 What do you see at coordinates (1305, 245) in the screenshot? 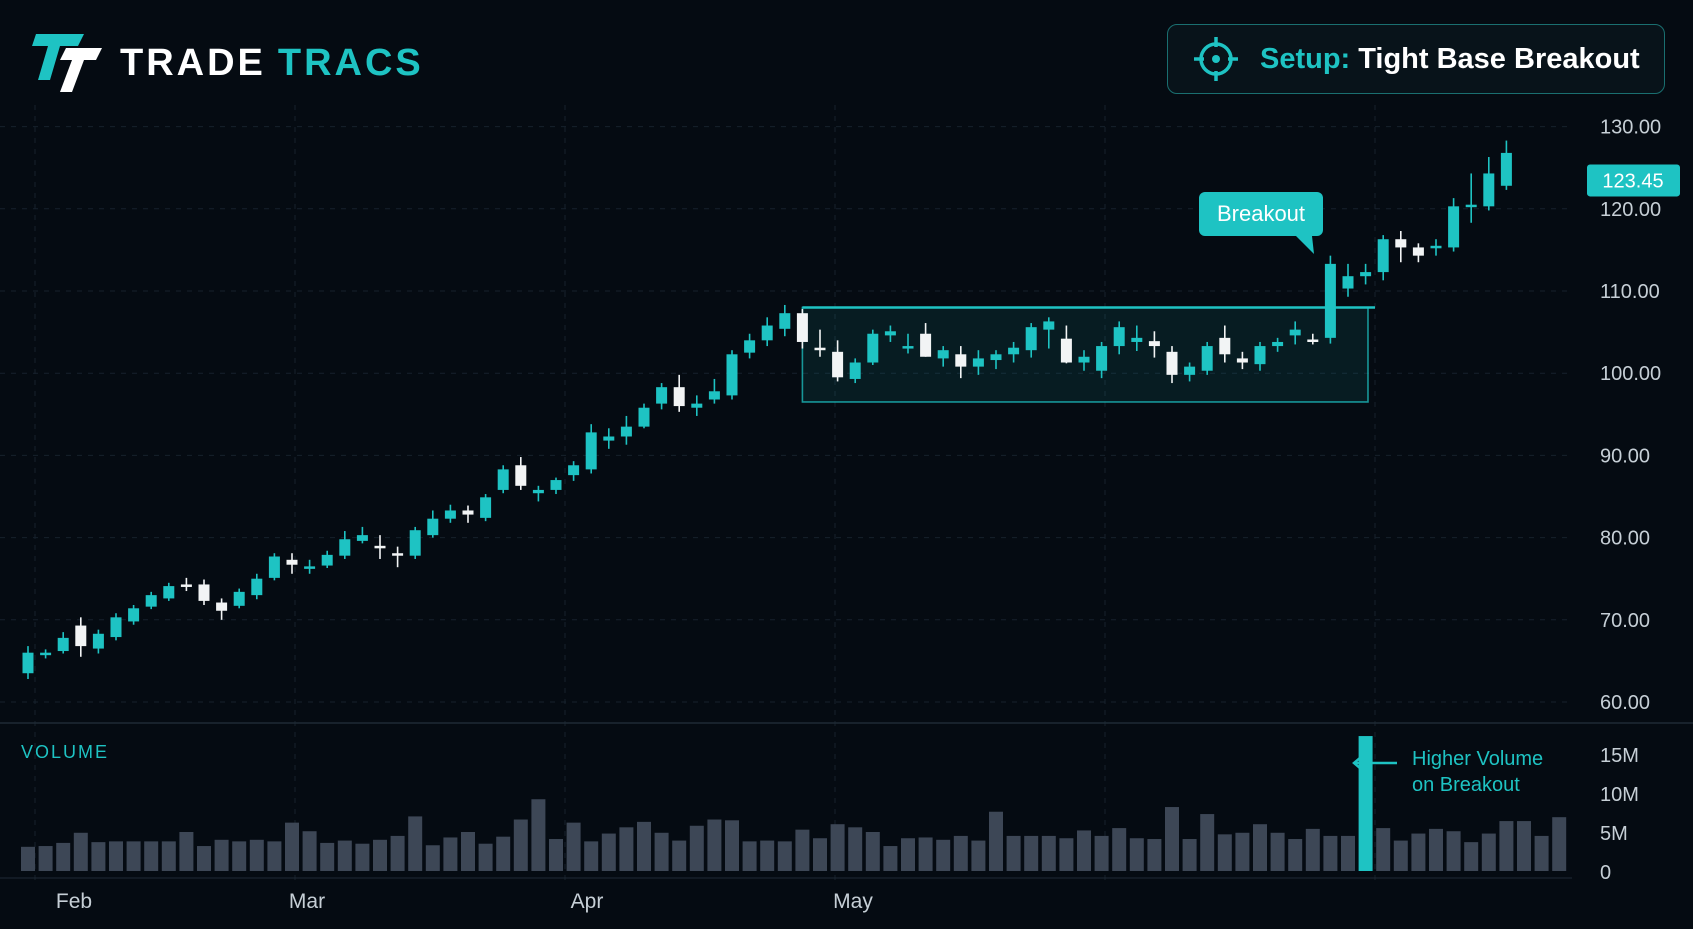
I see `breakout-callout-pointer` at bounding box center [1305, 245].